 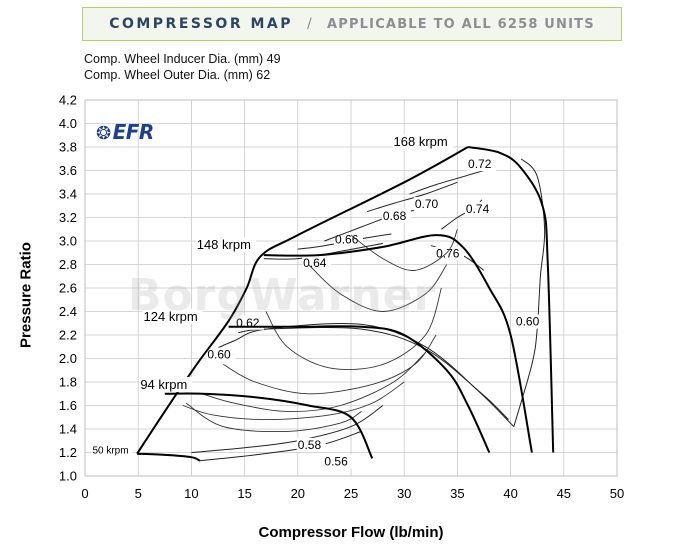 I want to click on x-tick-label: 25, so click(x=351, y=493).